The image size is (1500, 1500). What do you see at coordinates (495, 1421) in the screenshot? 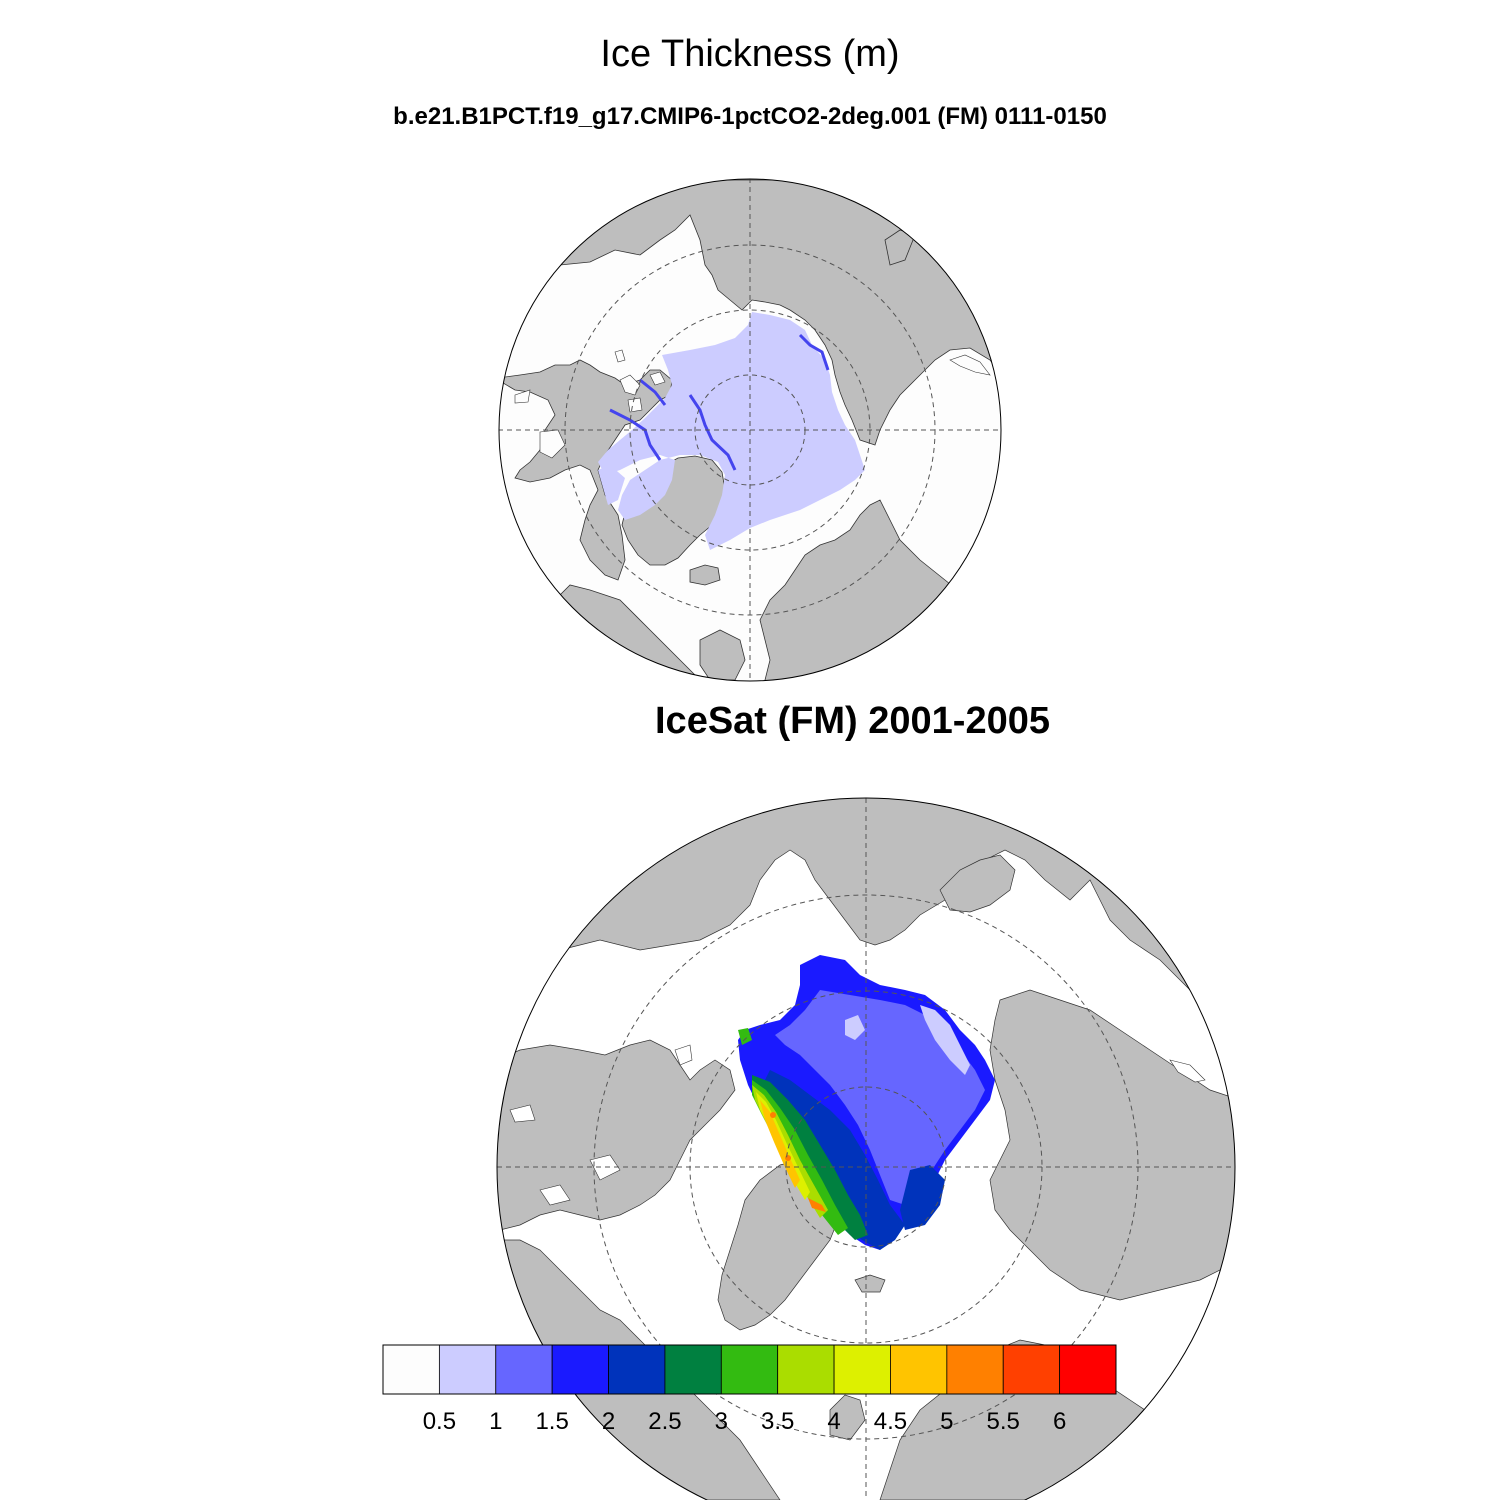
I see `colorbar-tick-label: 1` at bounding box center [495, 1421].